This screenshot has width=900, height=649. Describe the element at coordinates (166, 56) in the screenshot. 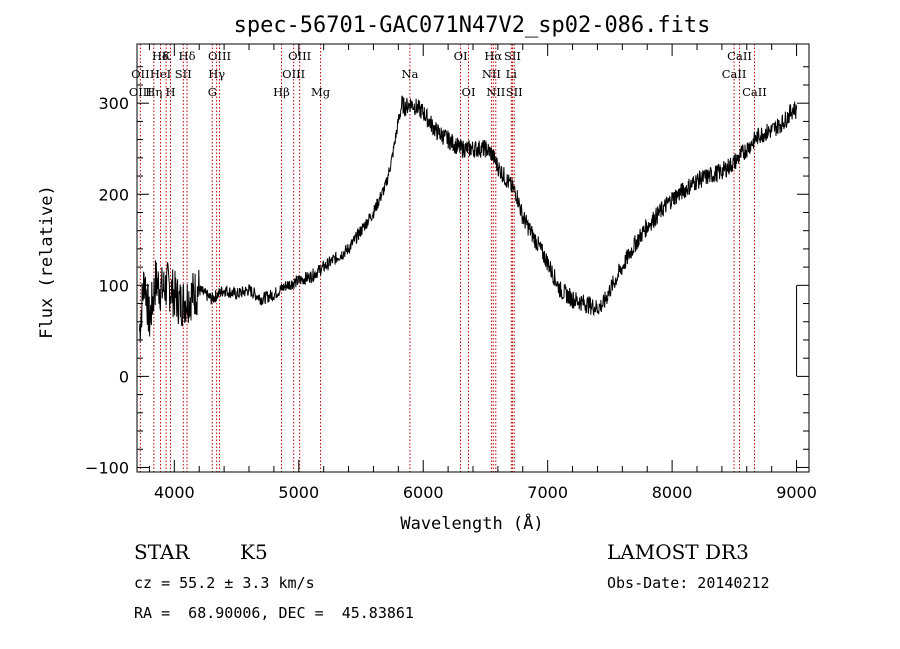

I see `emission-line-label: K` at that location.